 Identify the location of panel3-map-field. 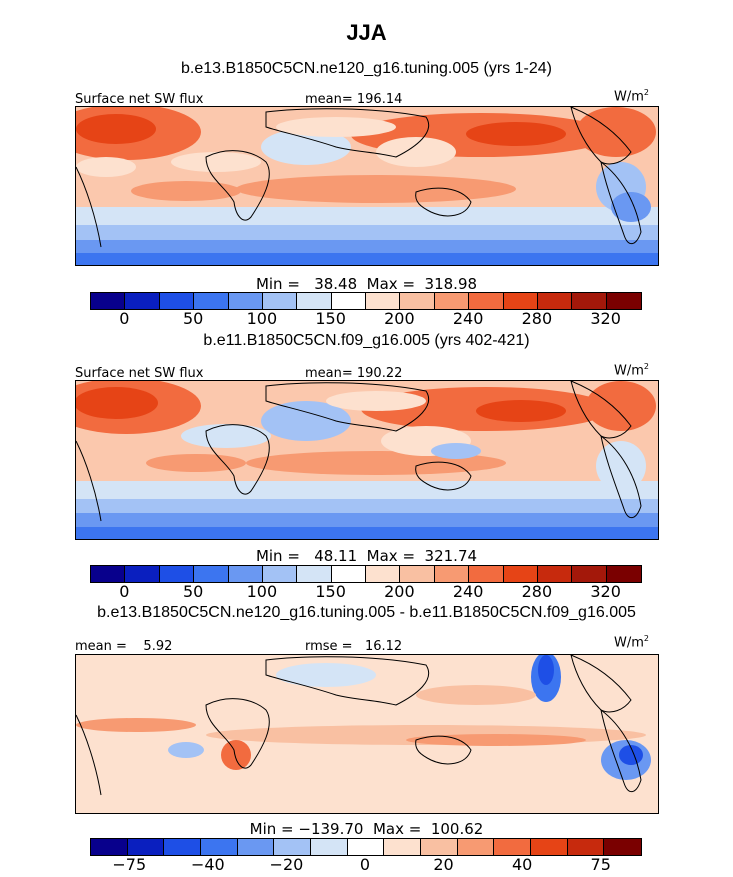
(367, 734).